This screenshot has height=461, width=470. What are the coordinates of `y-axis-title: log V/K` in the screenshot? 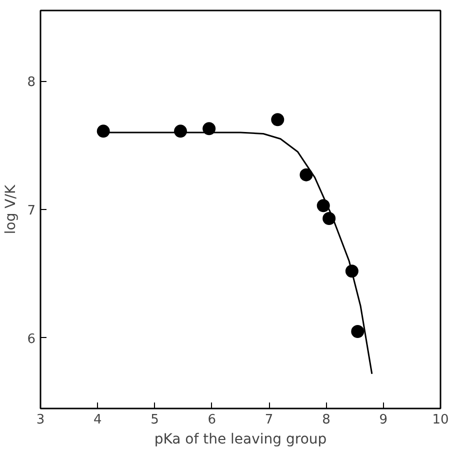 It's located at (11, 209).